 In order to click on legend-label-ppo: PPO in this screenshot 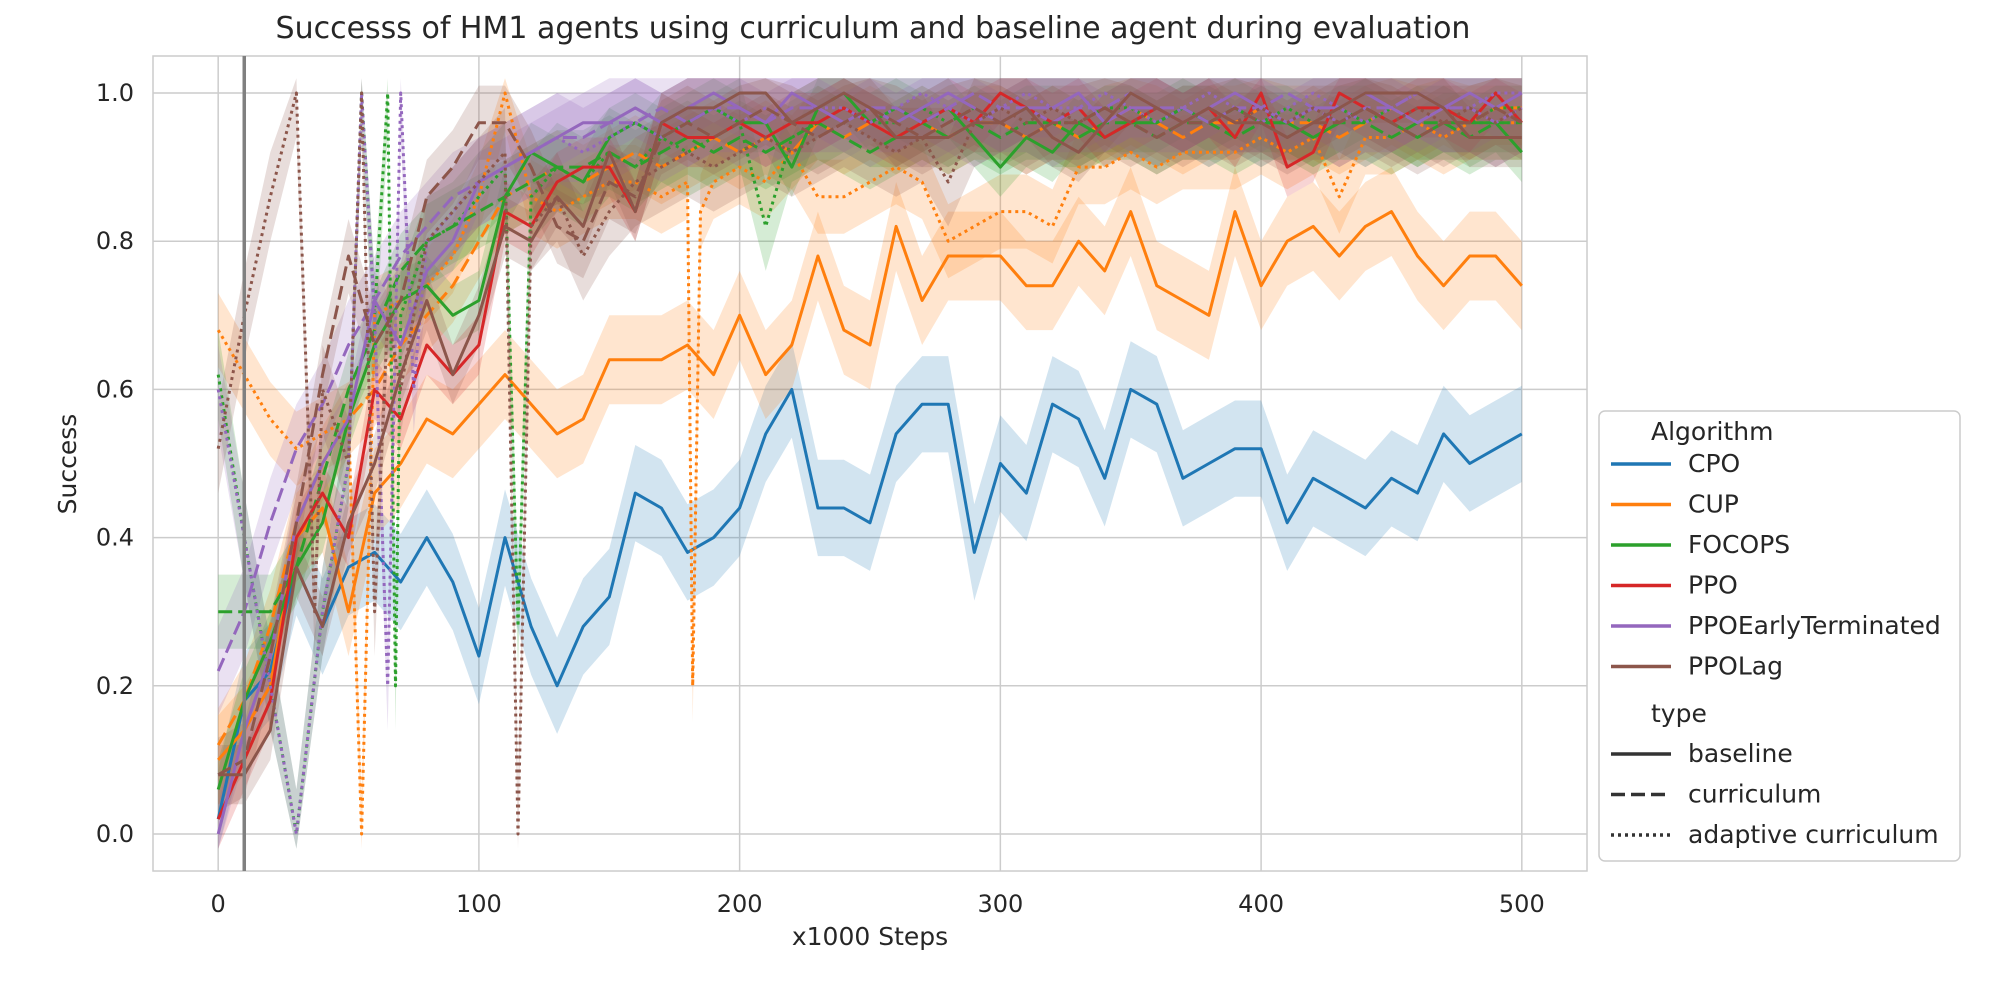, I will do `click(1713, 585)`.